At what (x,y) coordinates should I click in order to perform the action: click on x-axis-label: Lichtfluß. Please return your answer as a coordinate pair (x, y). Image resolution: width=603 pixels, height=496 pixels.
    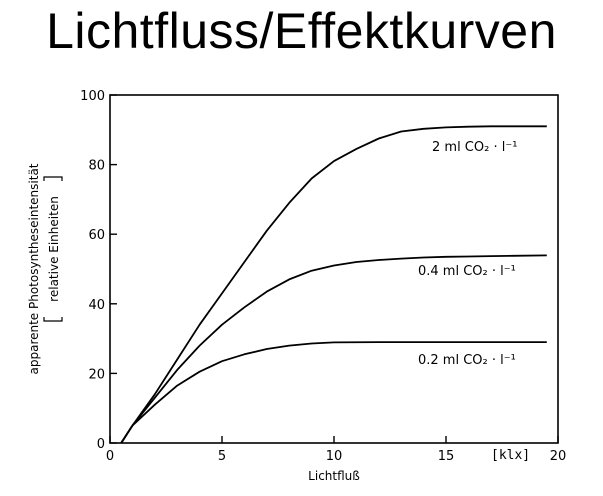
    Looking at the image, I should click on (334, 476).